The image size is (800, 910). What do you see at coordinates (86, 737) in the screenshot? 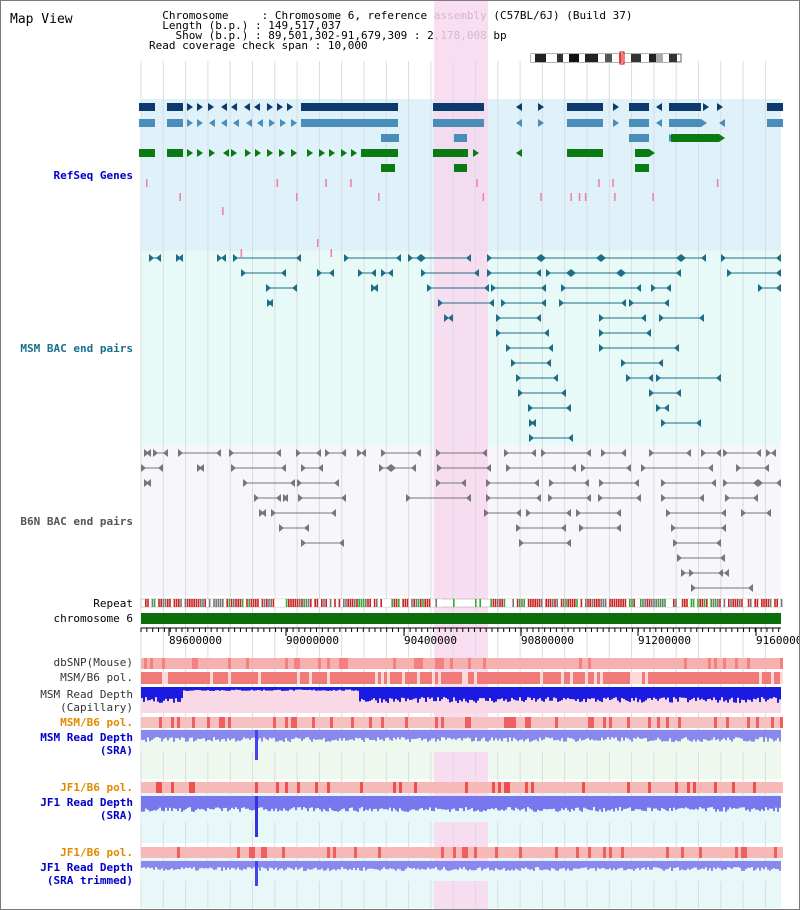
I see `msm-depth-sra-label: MSM Read Depth` at bounding box center [86, 737].